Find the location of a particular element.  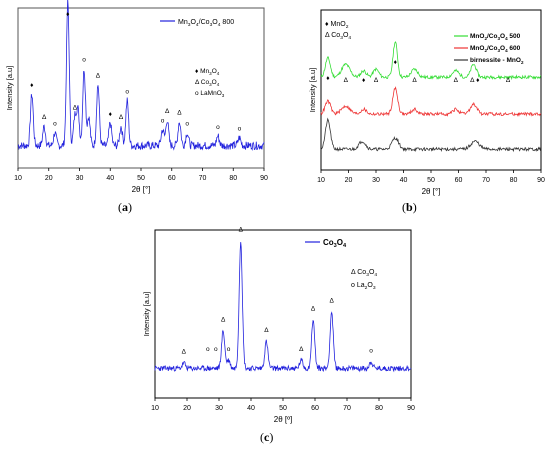

caption-a: (a) is located at coordinates (125, 207).